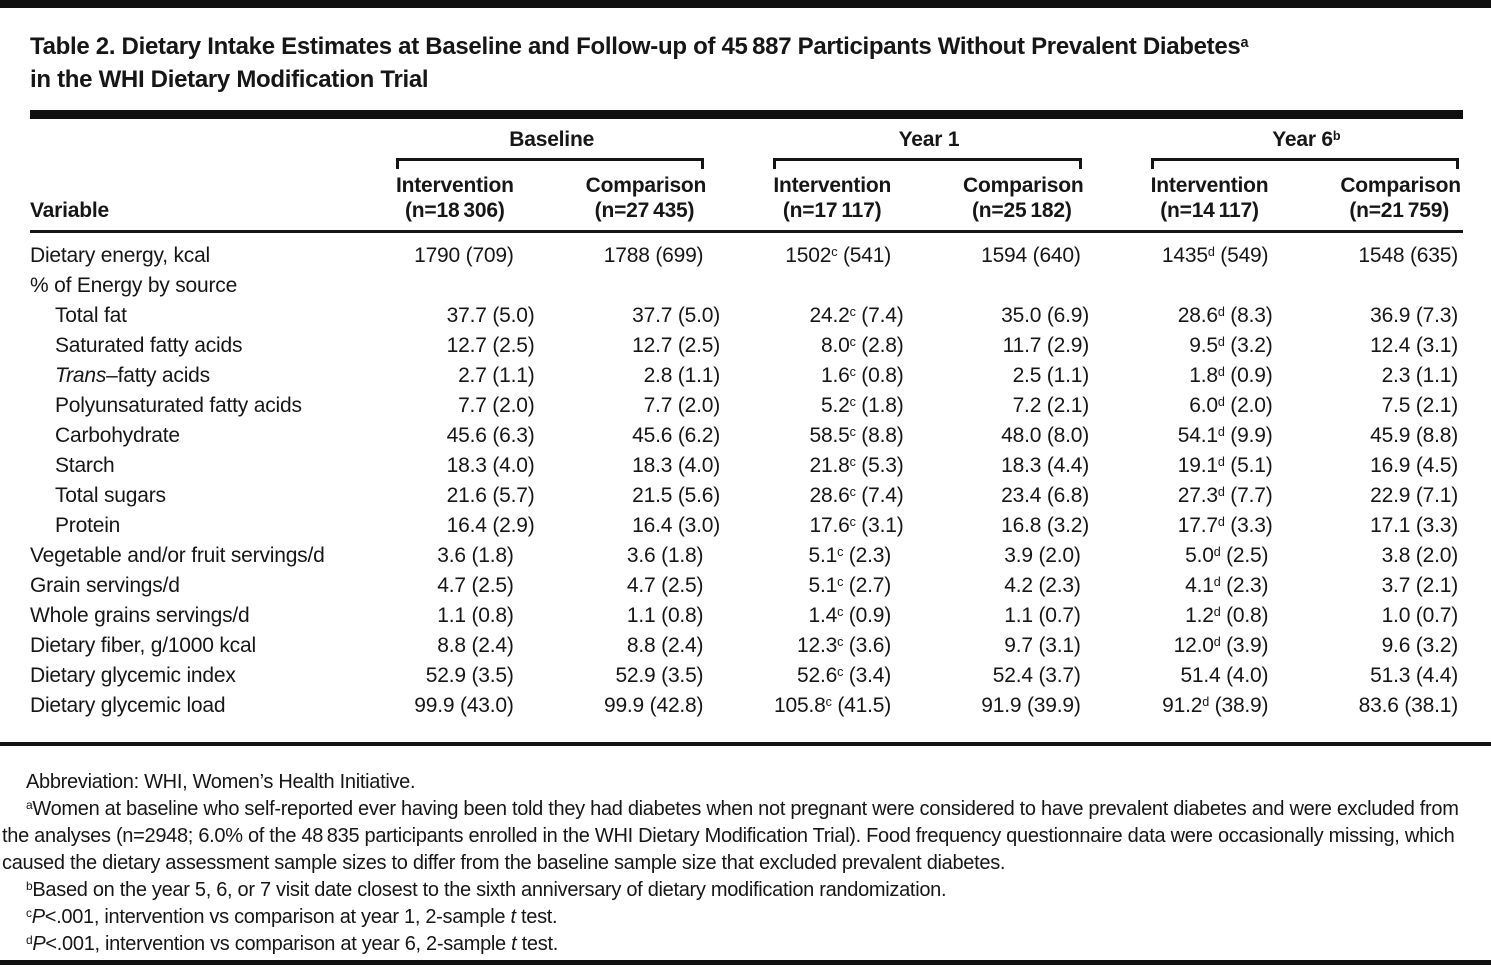 The width and height of the screenshot is (1491, 970). Describe the element at coordinates (929, 139) in the screenshot. I see `group-title-year1: Year 1` at that location.